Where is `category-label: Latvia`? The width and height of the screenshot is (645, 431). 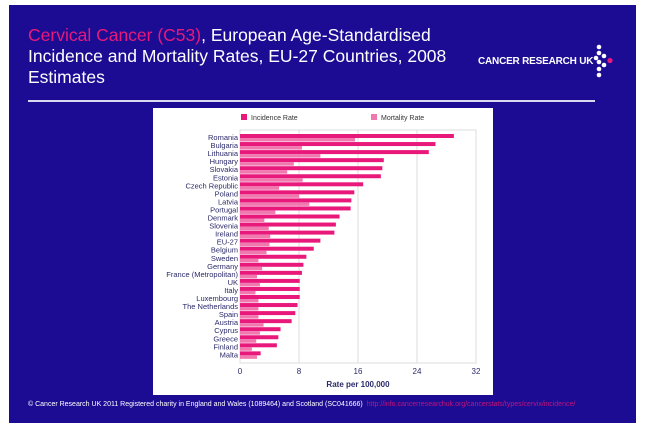 category-label: Latvia is located at coordinates (228, 201).